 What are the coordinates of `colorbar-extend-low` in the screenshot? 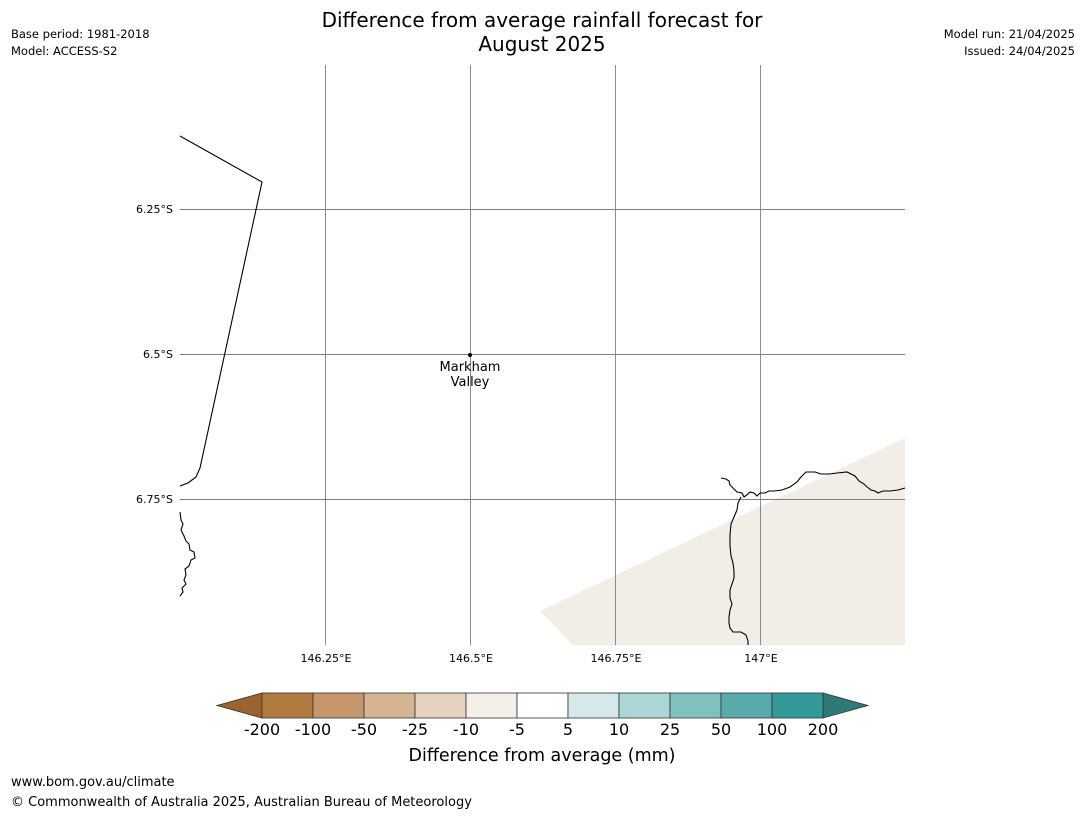 It's located at (239, 705).